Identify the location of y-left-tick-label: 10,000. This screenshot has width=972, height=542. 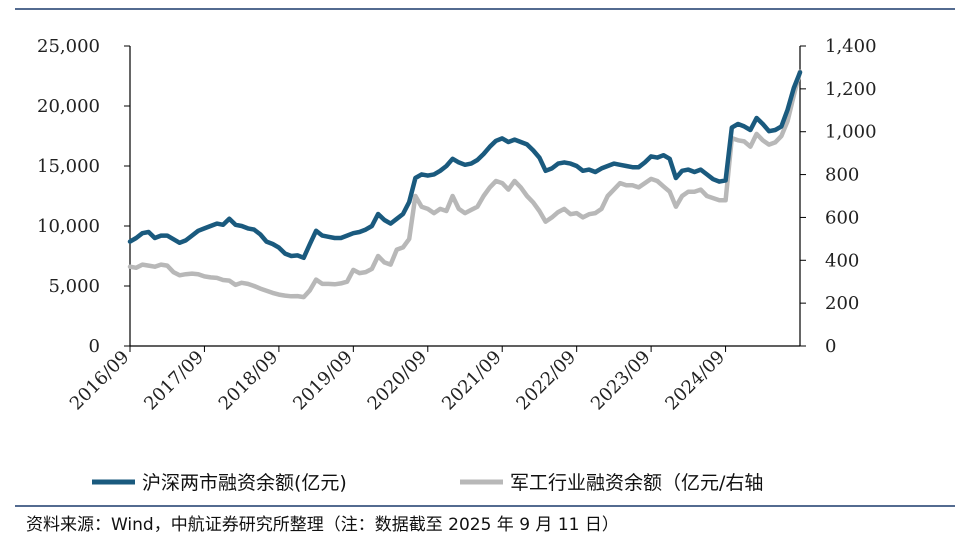
(68, 226).